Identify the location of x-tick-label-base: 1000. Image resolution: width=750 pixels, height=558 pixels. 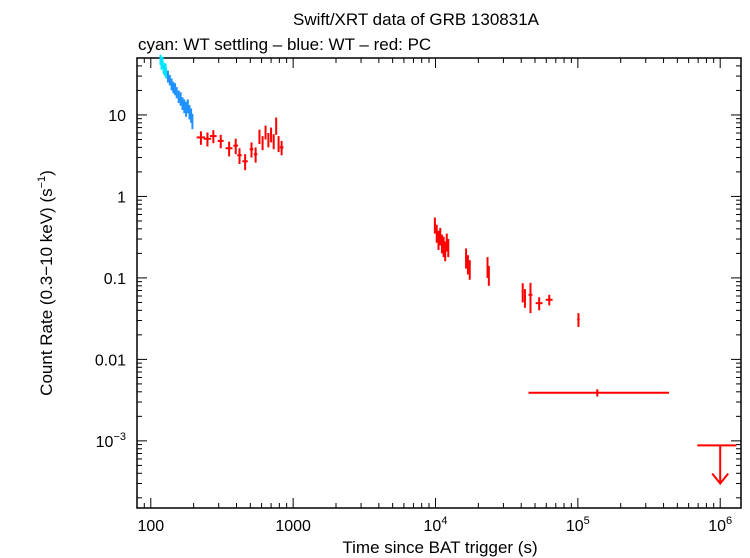
(293, 526).